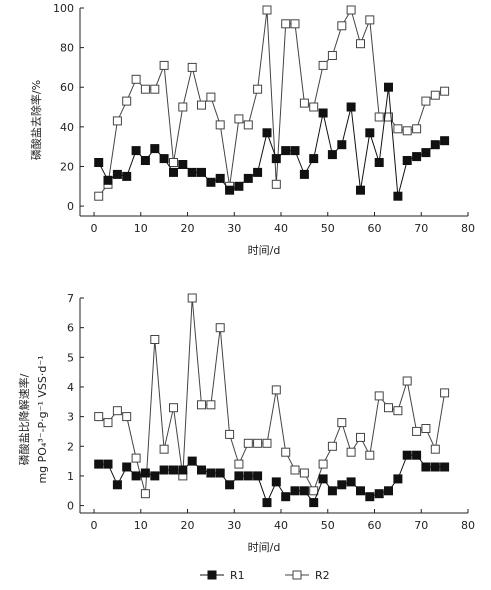  What do you see at coordinates (265, 575) in the screenshot?
I see `legend: R1 R2` at bounding box center [265, 575].